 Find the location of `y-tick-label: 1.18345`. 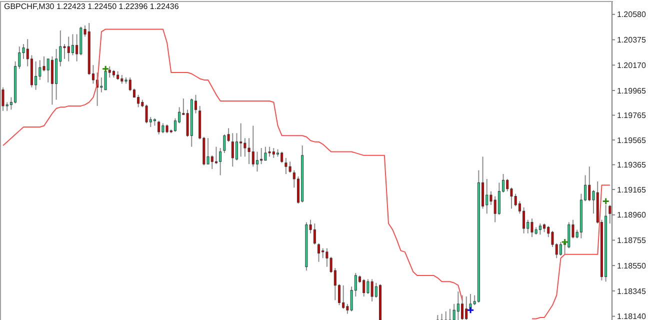

y-tick-label: 1.18345 is located at coordinates (631, 291).